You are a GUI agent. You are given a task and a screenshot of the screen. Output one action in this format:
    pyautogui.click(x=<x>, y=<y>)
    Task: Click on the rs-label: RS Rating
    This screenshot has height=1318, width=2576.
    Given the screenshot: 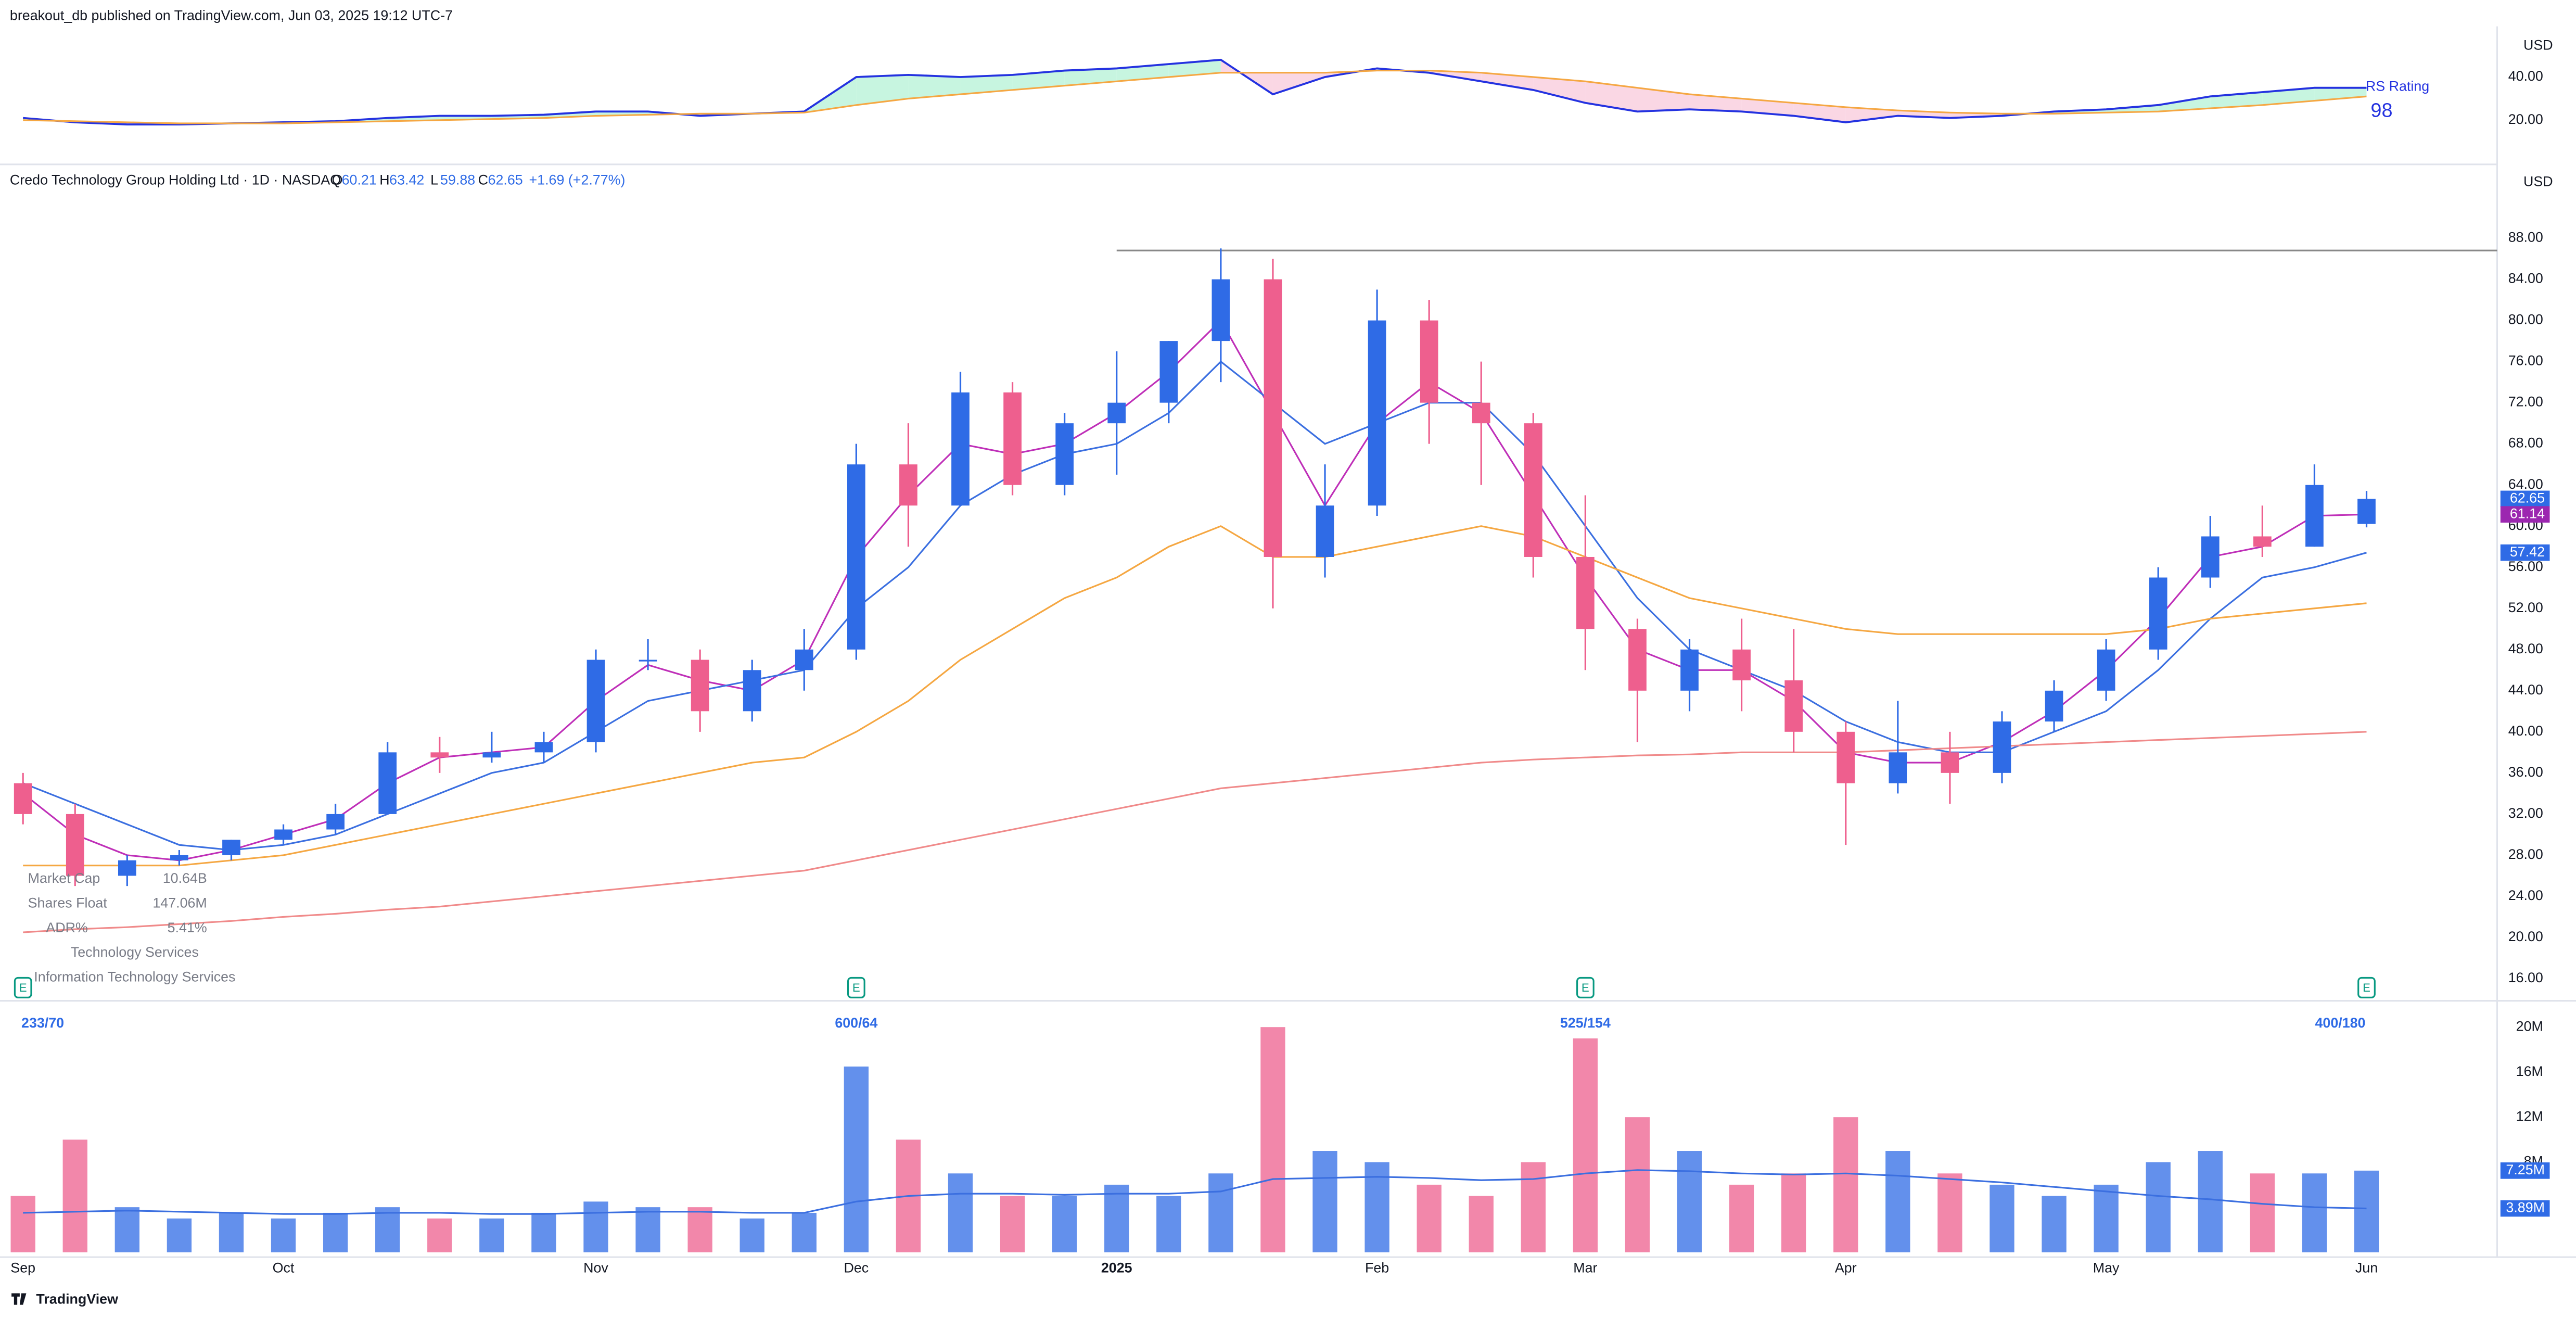 What is the action you would take?
    pyautogui.click(x=2397, y=86)
    